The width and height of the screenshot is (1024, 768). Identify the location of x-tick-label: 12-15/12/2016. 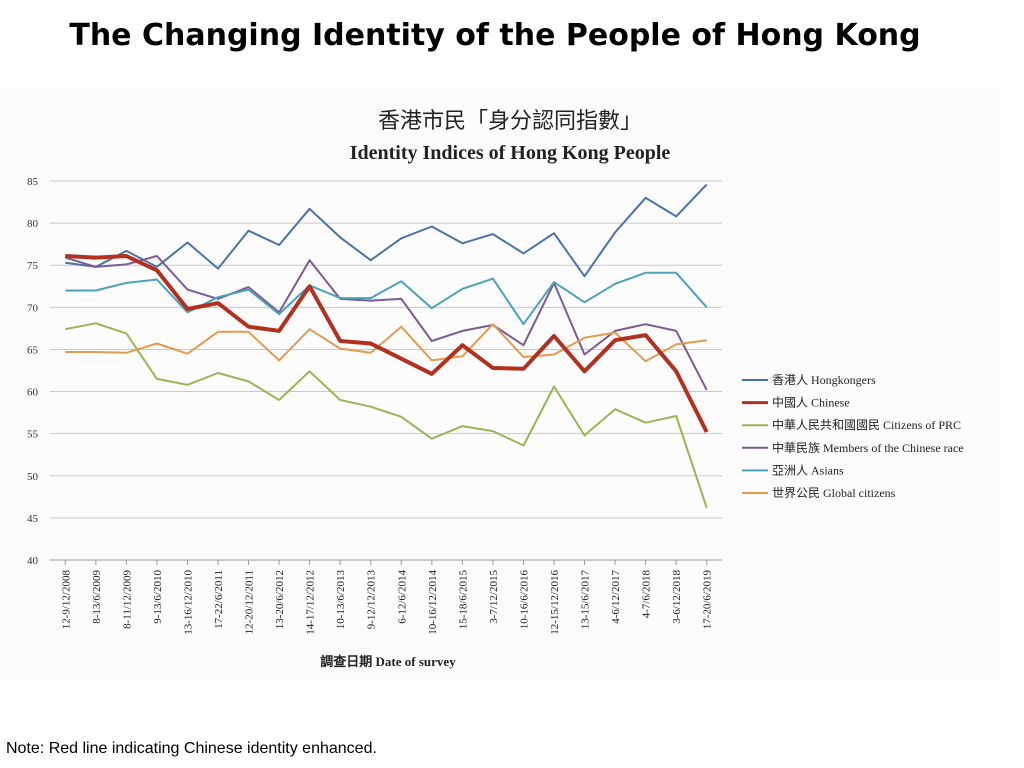
(555, 602).